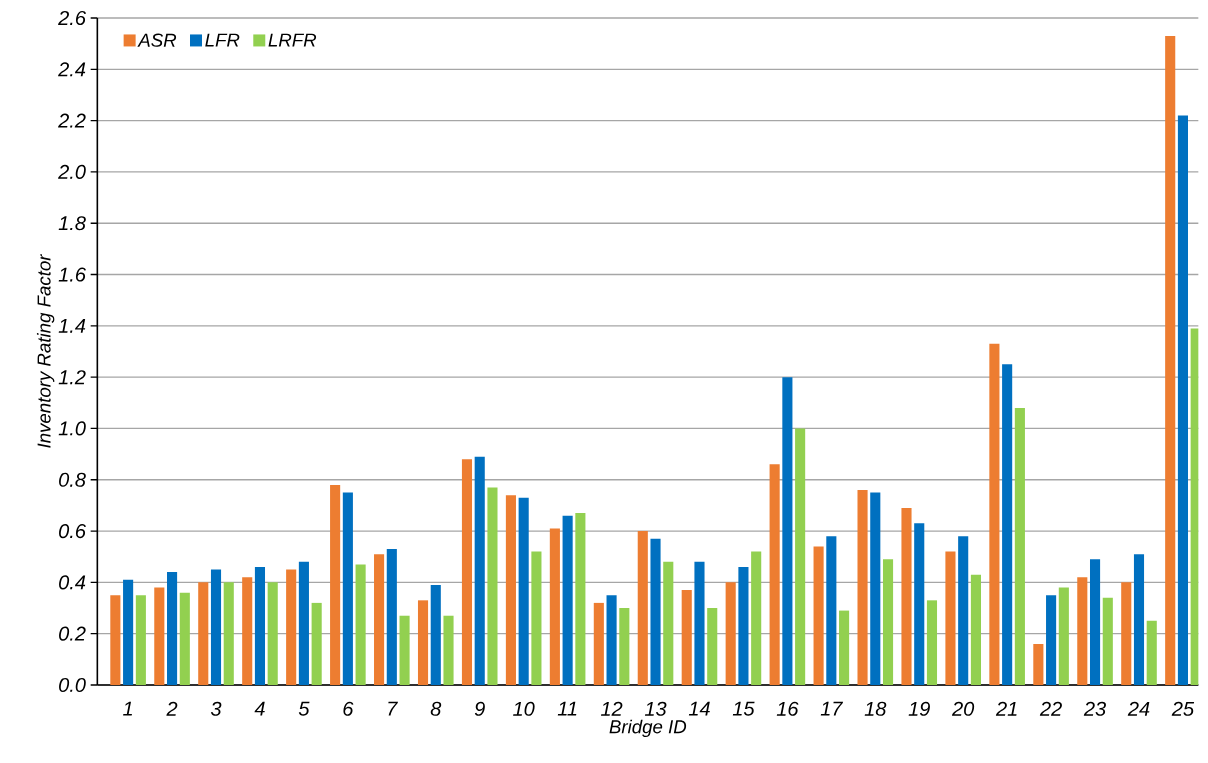 This screenshot has width=1208, height=763. What do you see at coordinates (743, 708) in the screenshot?
I see `x-tick-label: 15` at bounding box center [743, 708].